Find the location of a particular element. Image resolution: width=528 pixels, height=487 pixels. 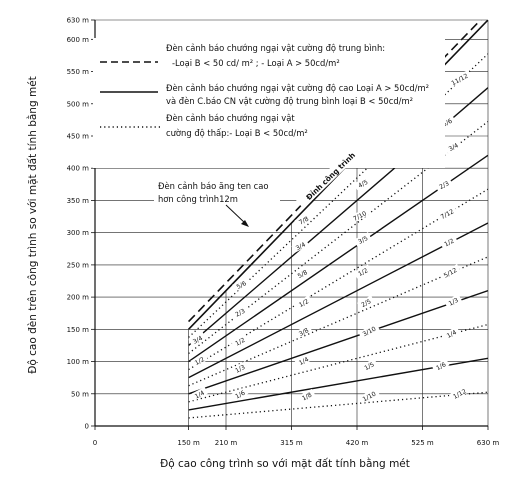

fraction-label-group-30: 1/3 is located at coordinates (239, 368).